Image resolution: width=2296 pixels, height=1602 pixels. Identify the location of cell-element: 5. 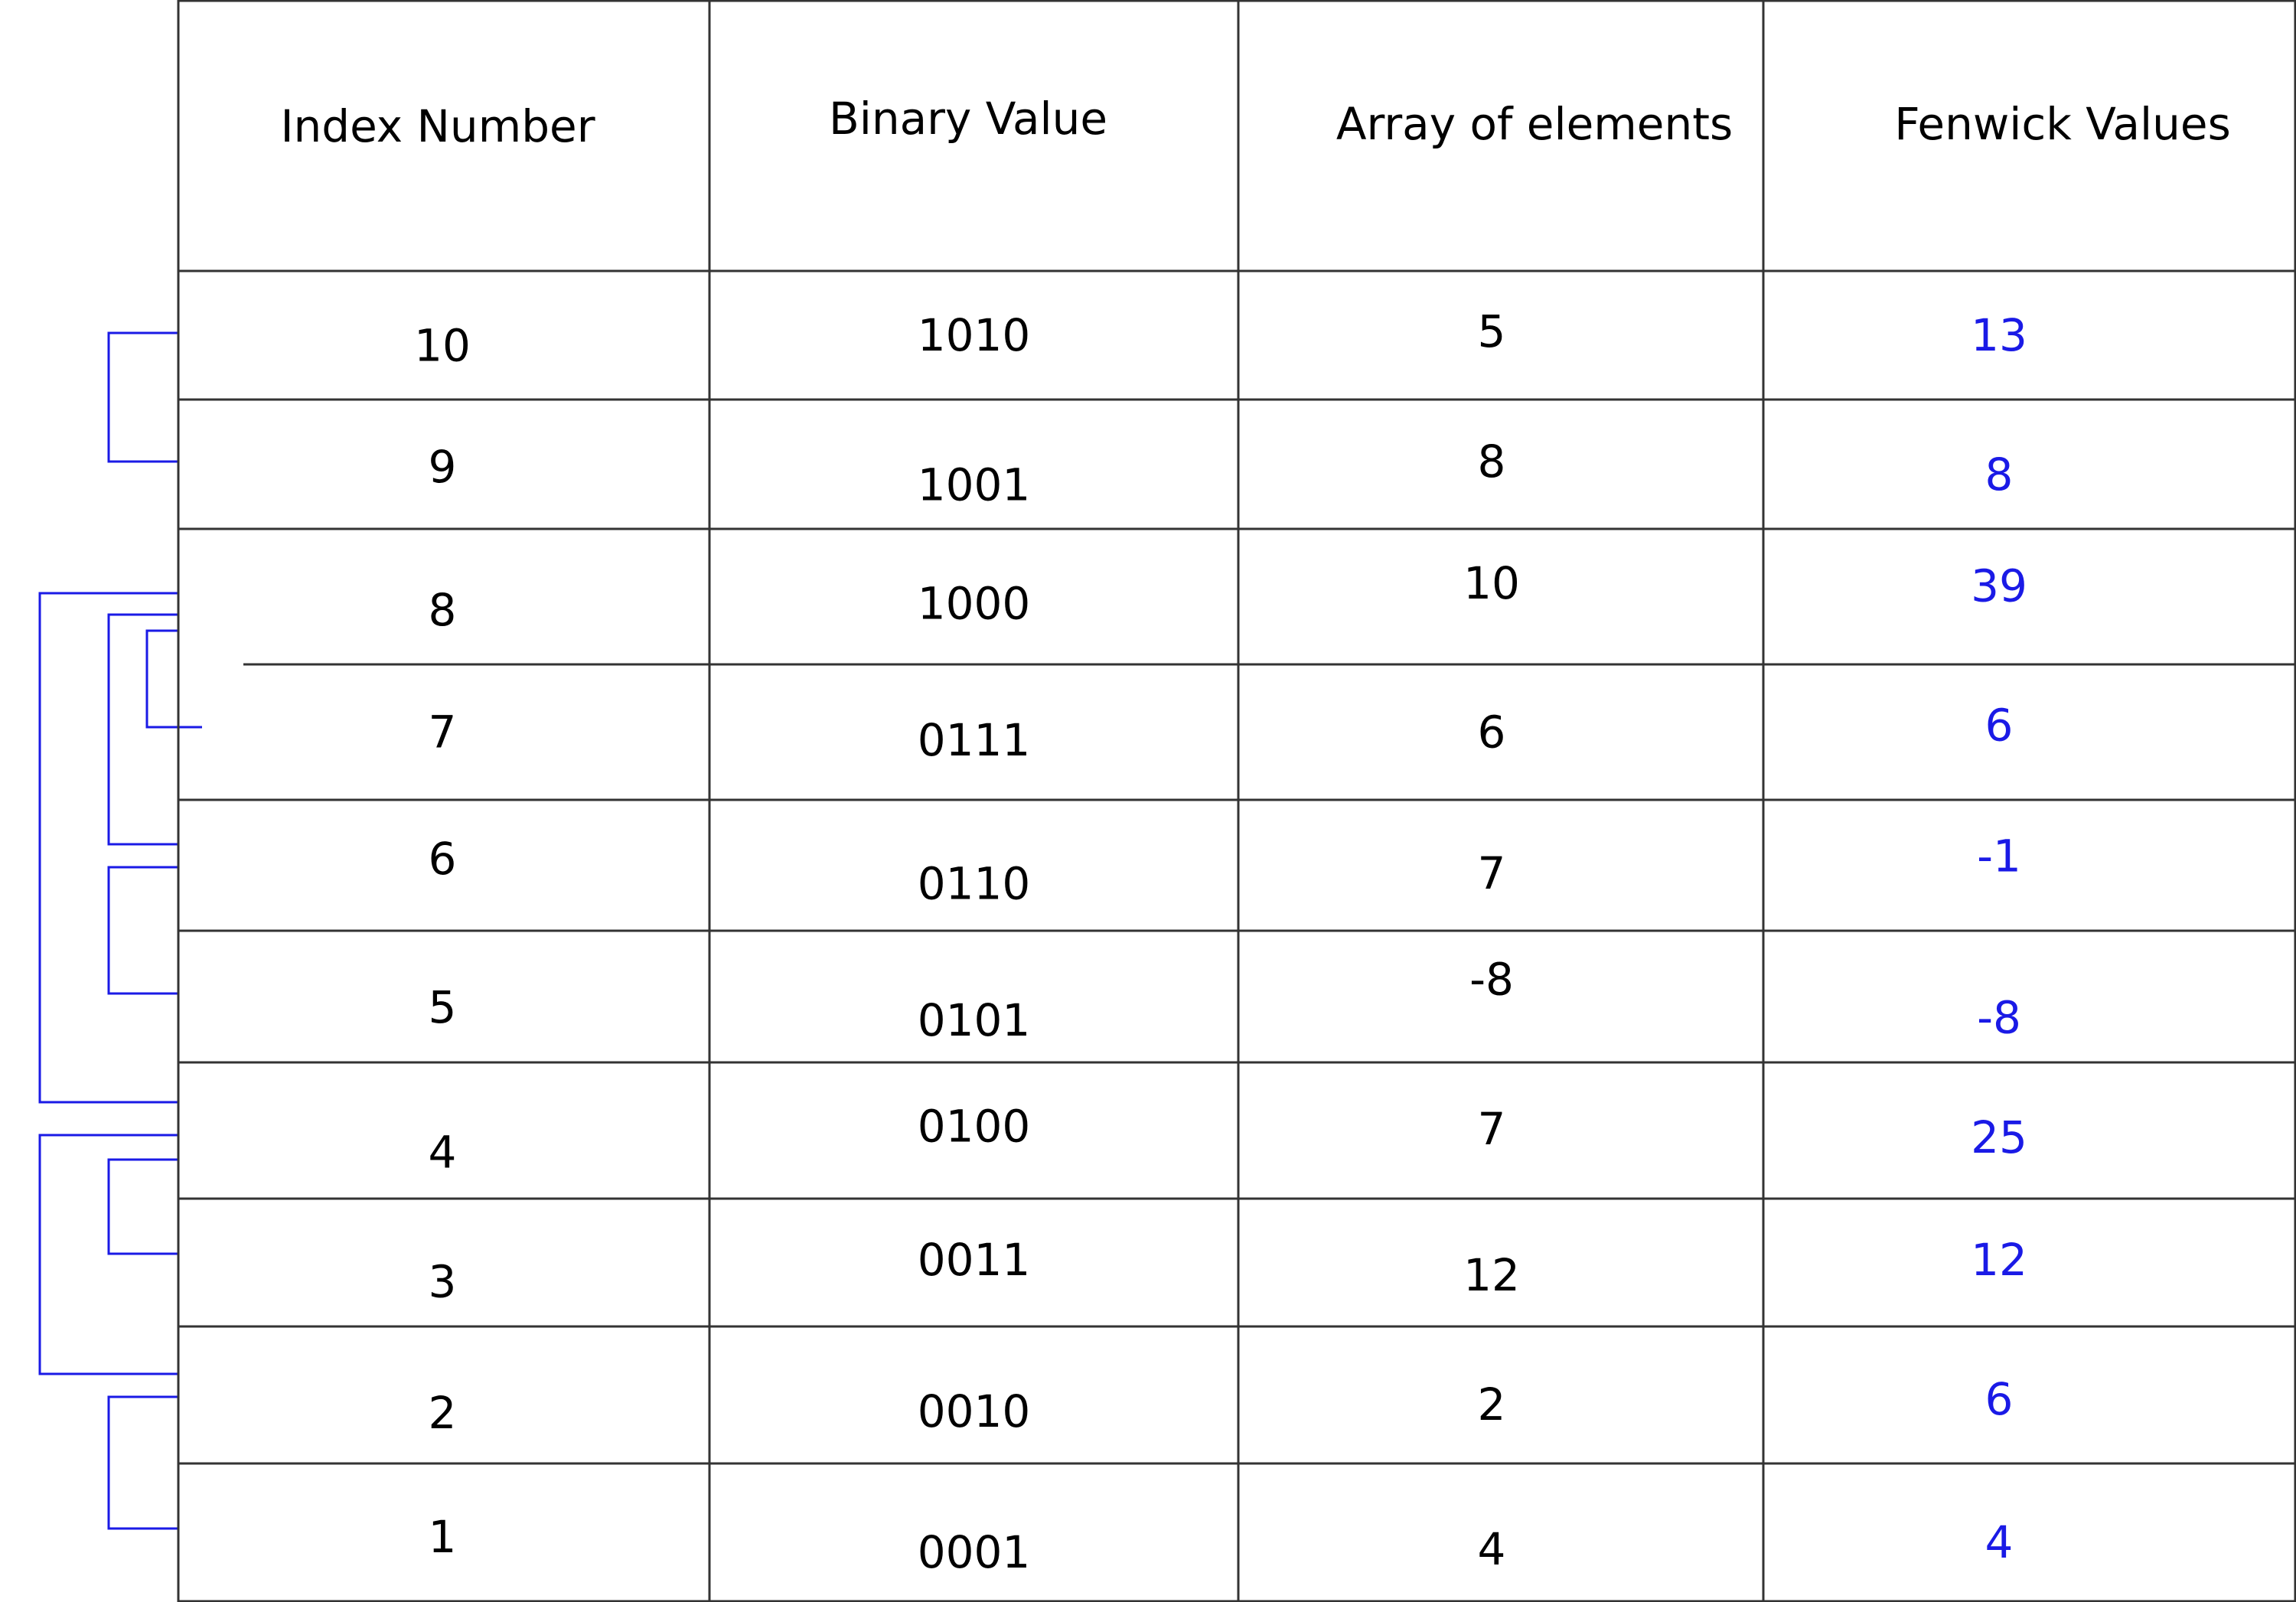
(1492, 331).